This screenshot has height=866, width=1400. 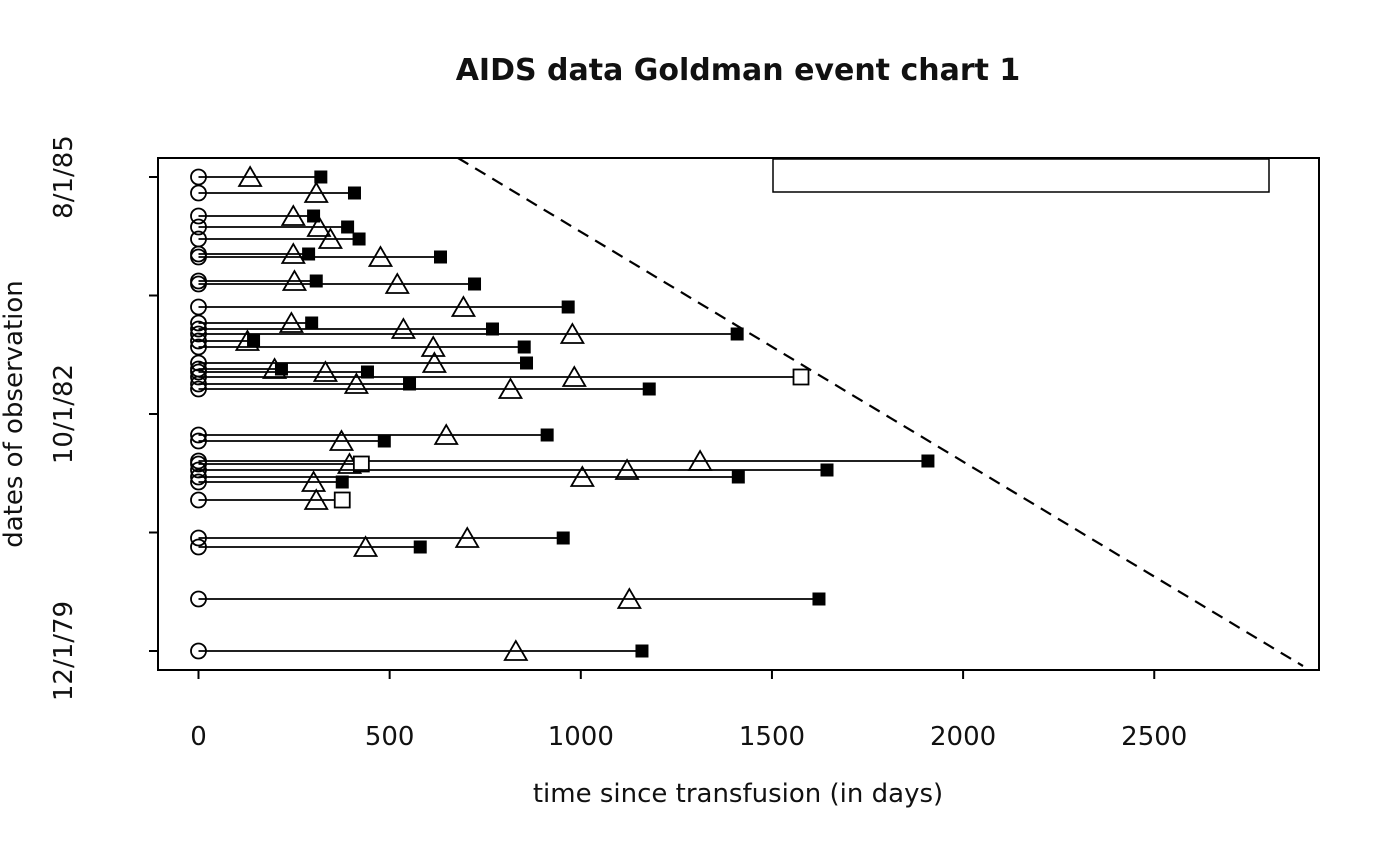 I want to click on x-tick-label: 2000, so click(x=963, y=737).